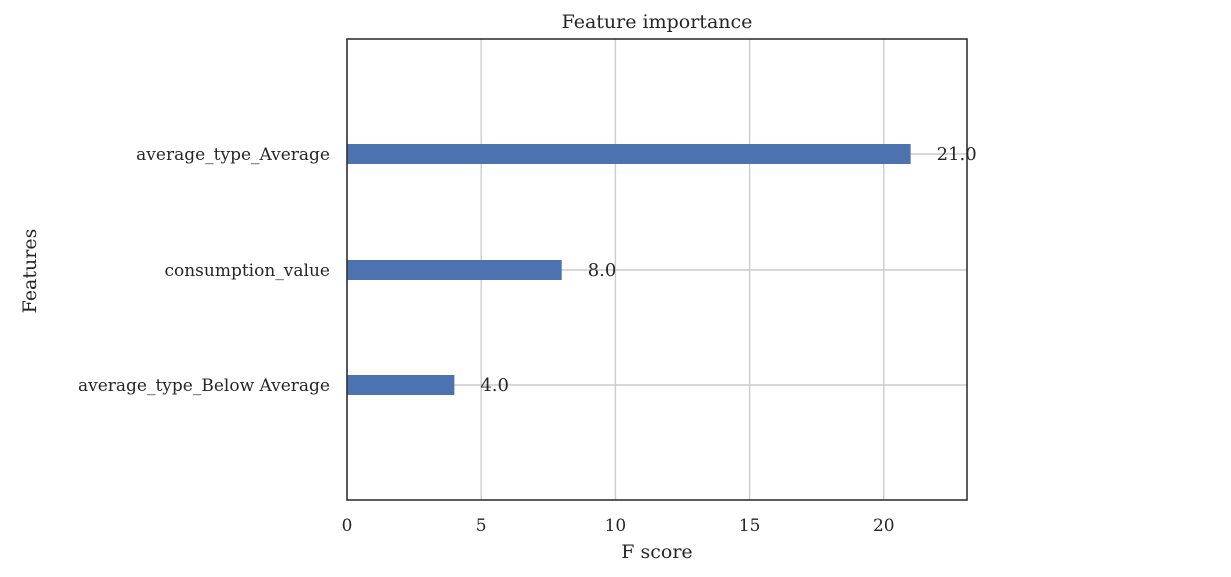 The height and width of the screenshot is (577, 1231). Describe the element at coordinates (481, 526) in the screenshot. I see `x-tick-label: 5` at that location.